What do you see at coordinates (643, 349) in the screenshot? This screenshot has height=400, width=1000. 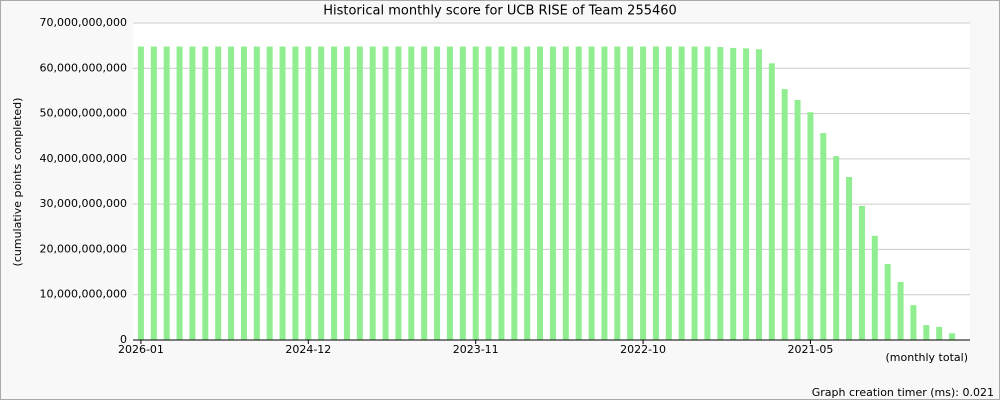 I see `x-tick-label: 2022-10` at bounding box center [643, 349].